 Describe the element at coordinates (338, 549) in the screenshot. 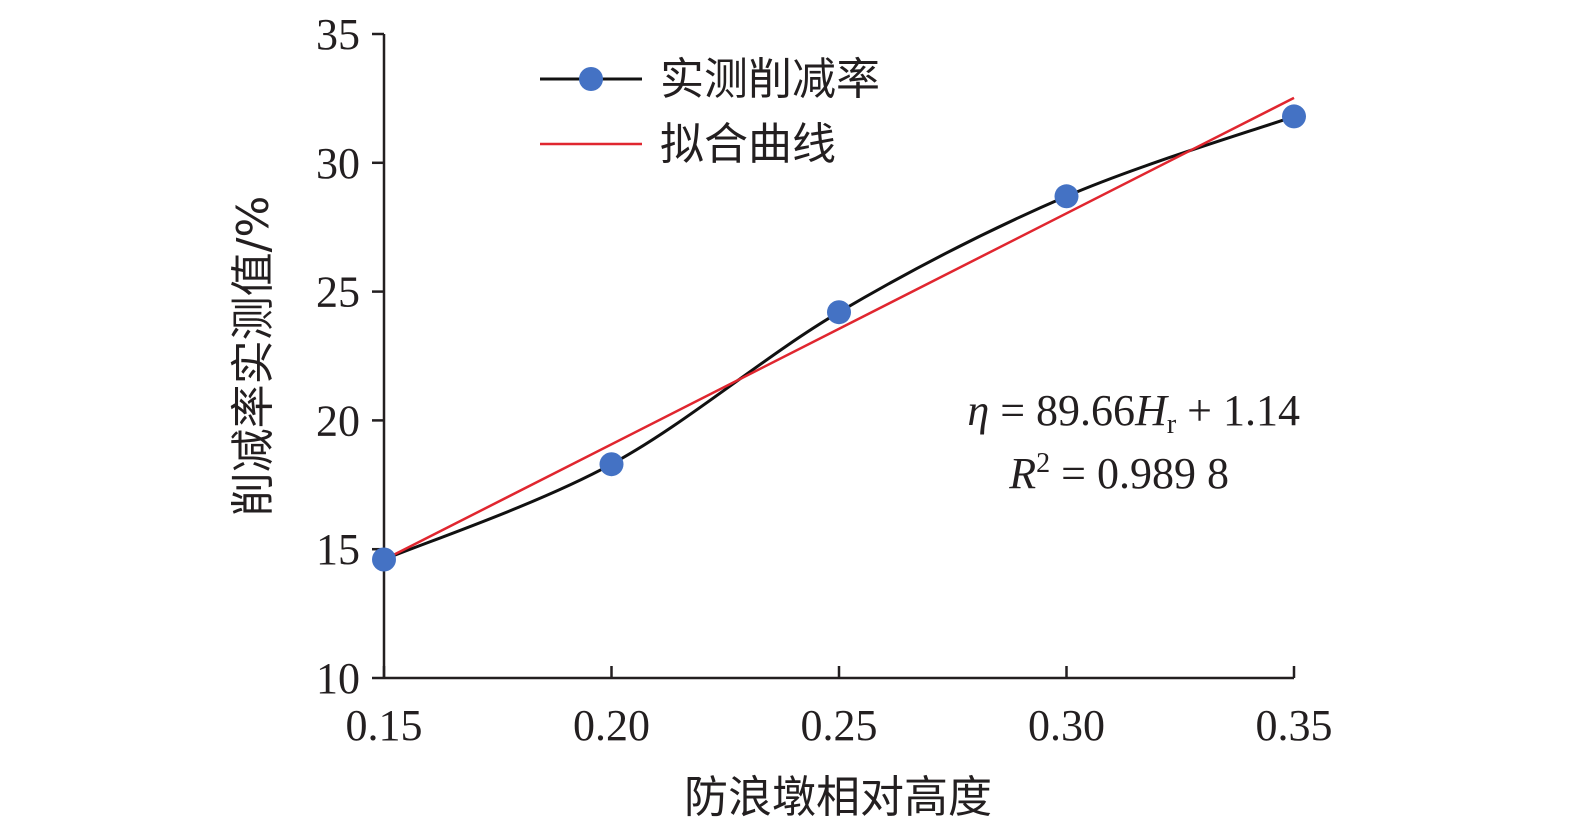

I see `y-tick-label: 15` at that location.